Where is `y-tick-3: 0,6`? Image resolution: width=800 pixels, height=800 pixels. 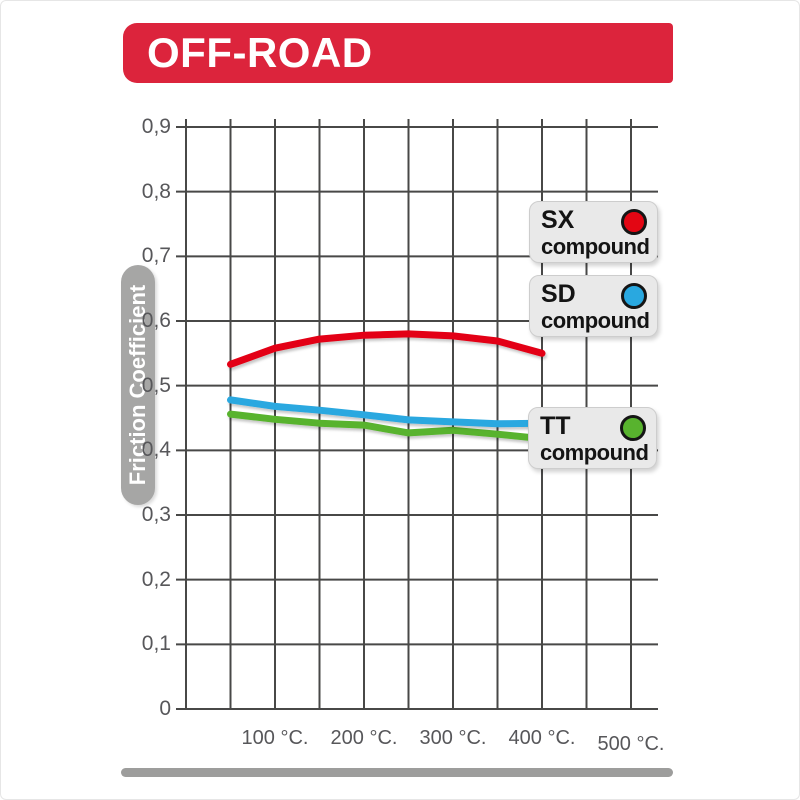 y-tick-3: 0,6 is located at coordinates (156, 320).